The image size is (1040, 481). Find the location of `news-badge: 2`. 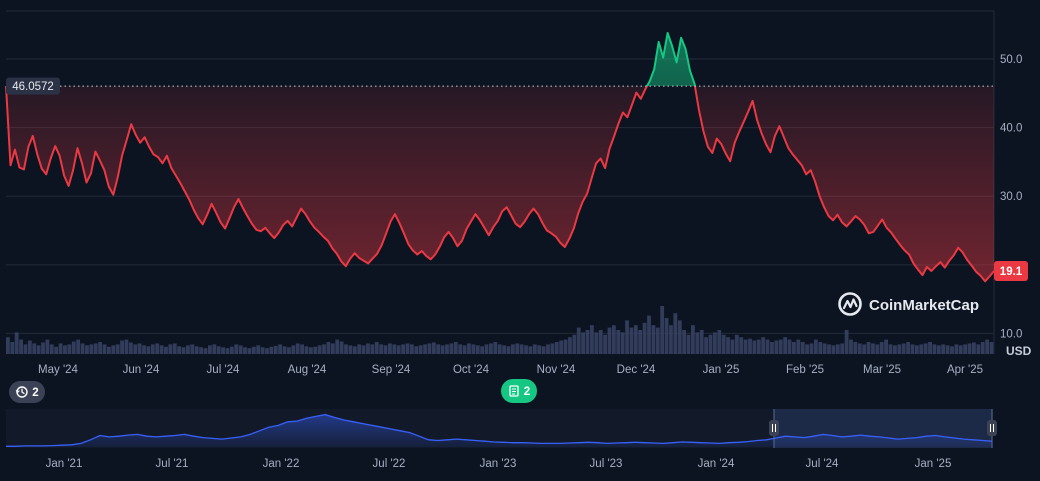

news-badge: 2 is located at coordinates (519, 391).